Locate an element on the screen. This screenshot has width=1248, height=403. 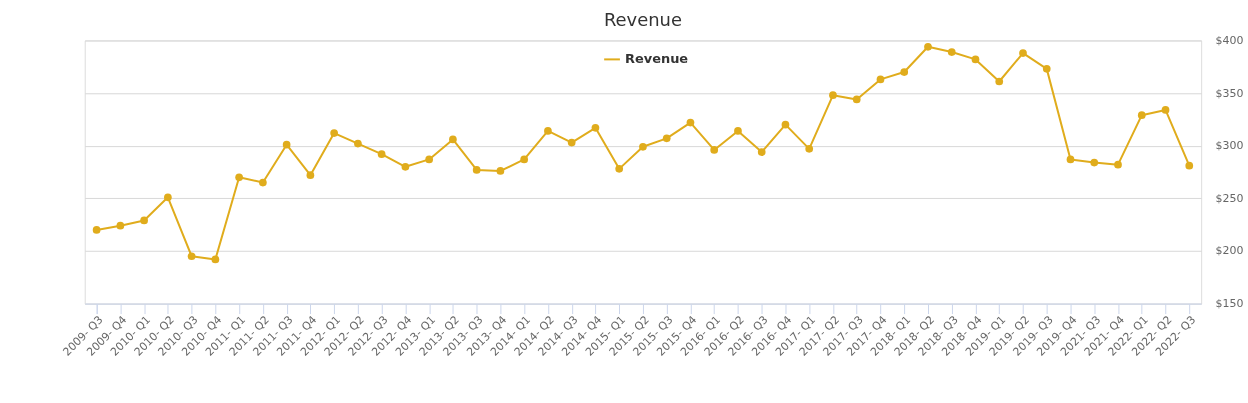
legend-label: Revenue is located at coordinates (657, 59).